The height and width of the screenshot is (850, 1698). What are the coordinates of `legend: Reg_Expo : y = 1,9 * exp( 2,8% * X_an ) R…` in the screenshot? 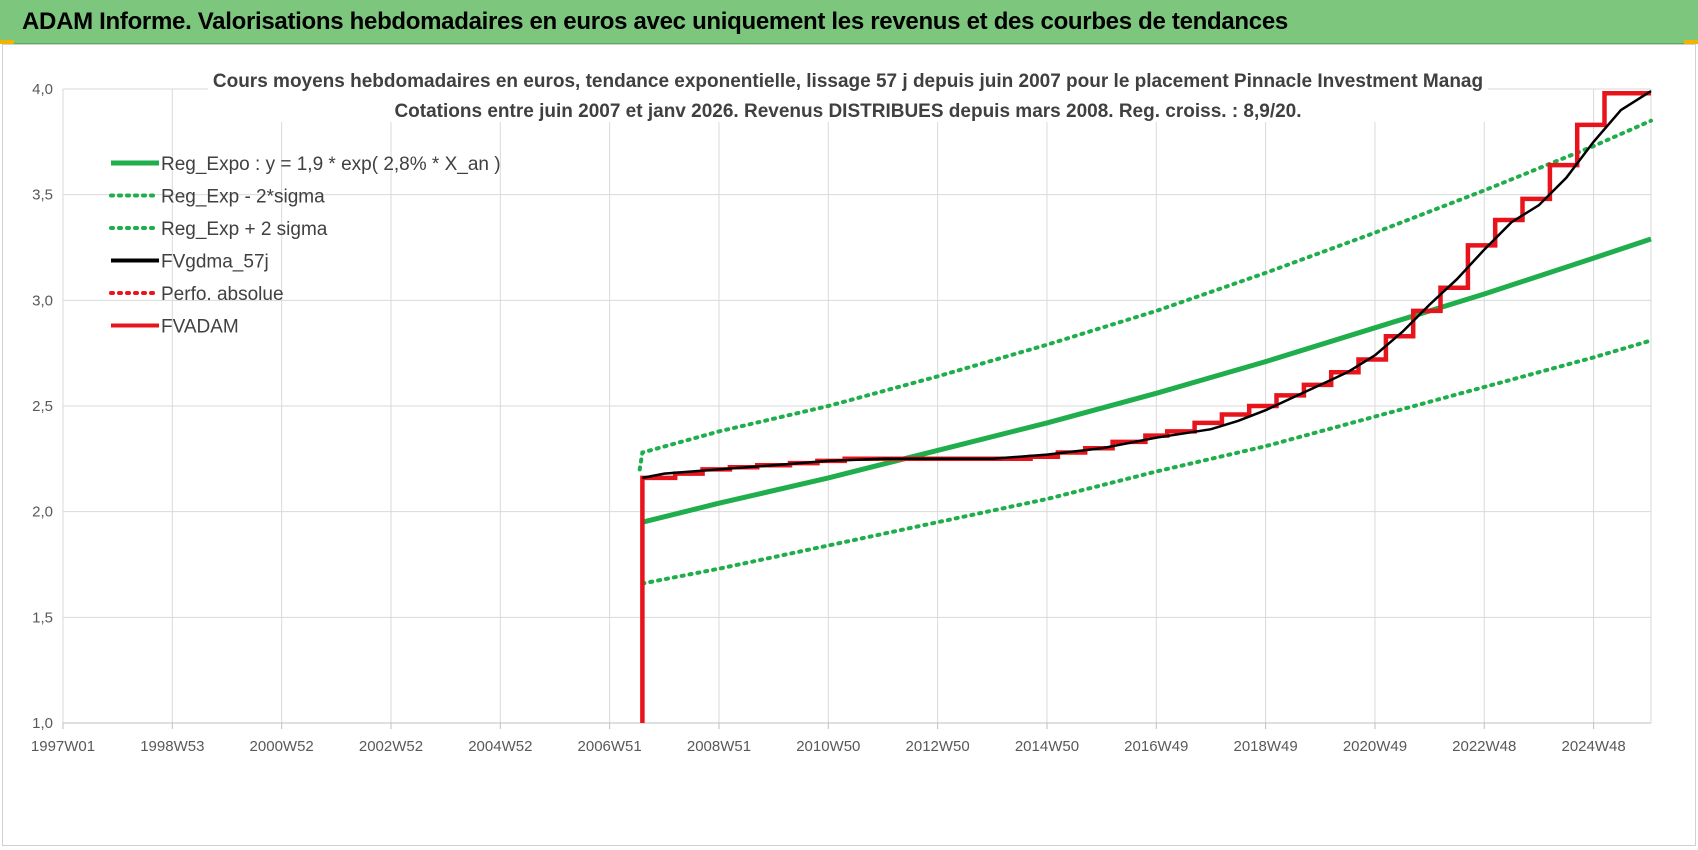 It's located at (305, 246).